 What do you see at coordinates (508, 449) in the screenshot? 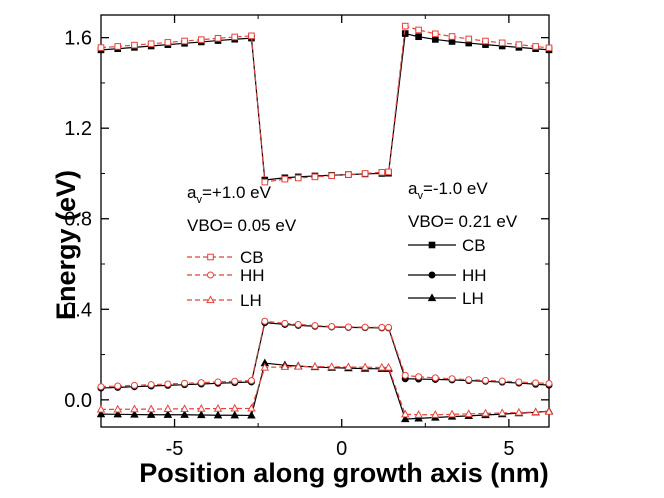
I see `x-tick-label: 5` at bounding box center [508, 449].